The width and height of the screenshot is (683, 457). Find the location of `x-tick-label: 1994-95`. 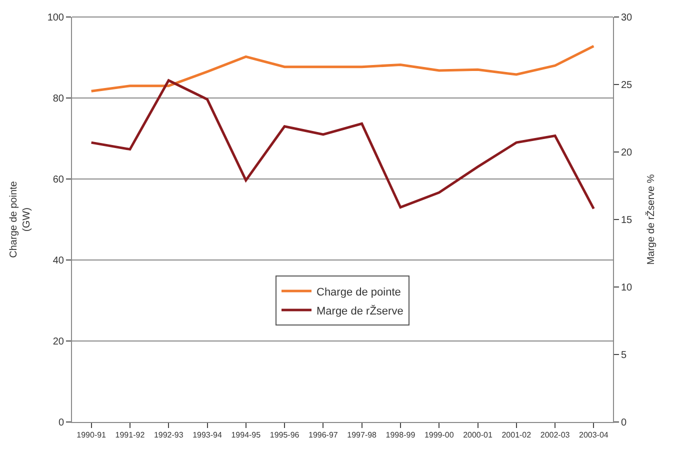

x-tick-label: 1994-95 is located at coordinates (246, 435).